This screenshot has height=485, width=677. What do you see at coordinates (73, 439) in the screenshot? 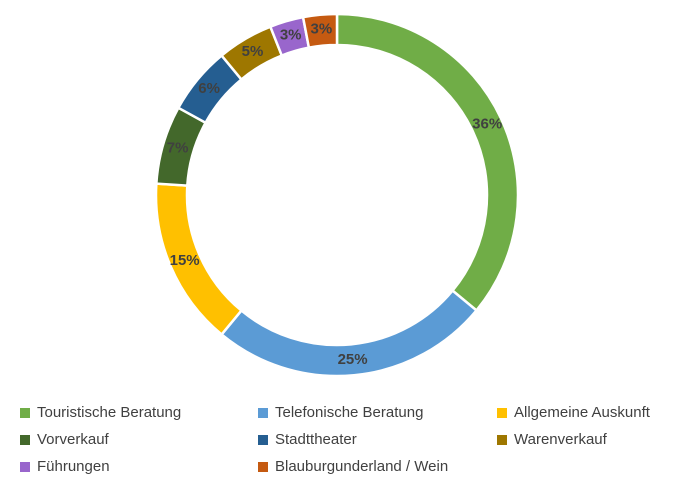
I see `legend-label: Vorverkauf` at bounding box center [73, 439].